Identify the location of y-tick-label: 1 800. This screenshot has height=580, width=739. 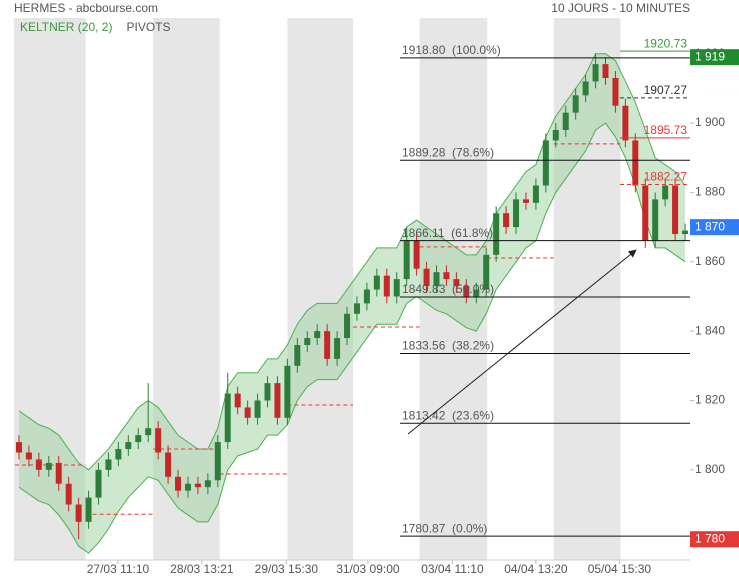
(710, 469).